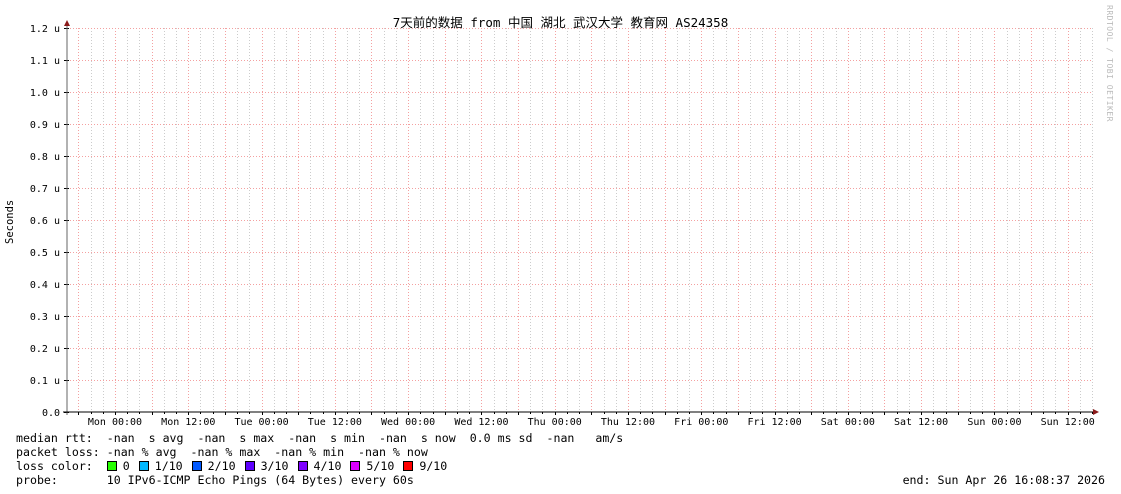  I want to click on loss-color-label: 0, so click(126, 466).